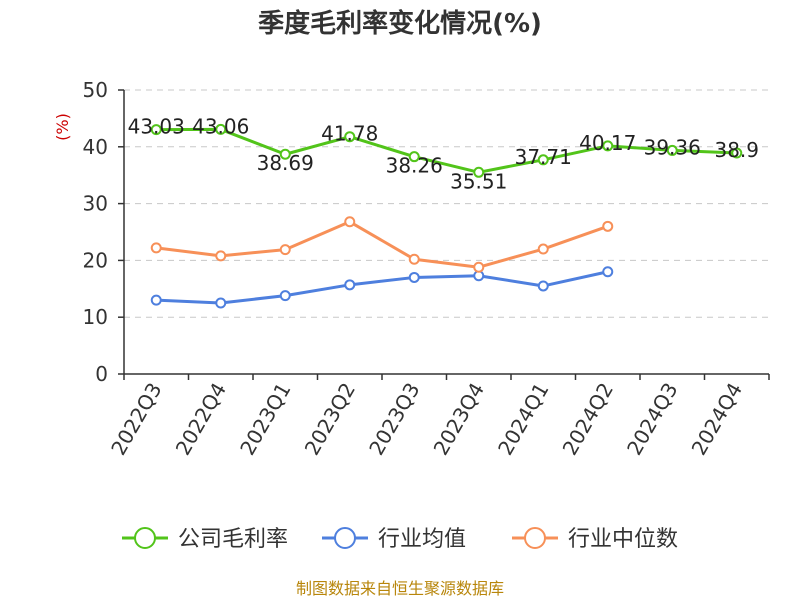 This screenshot has width=800, height=600. I want to click on chart-title: 季度毛利率变化情况(%), so click(400, 23).